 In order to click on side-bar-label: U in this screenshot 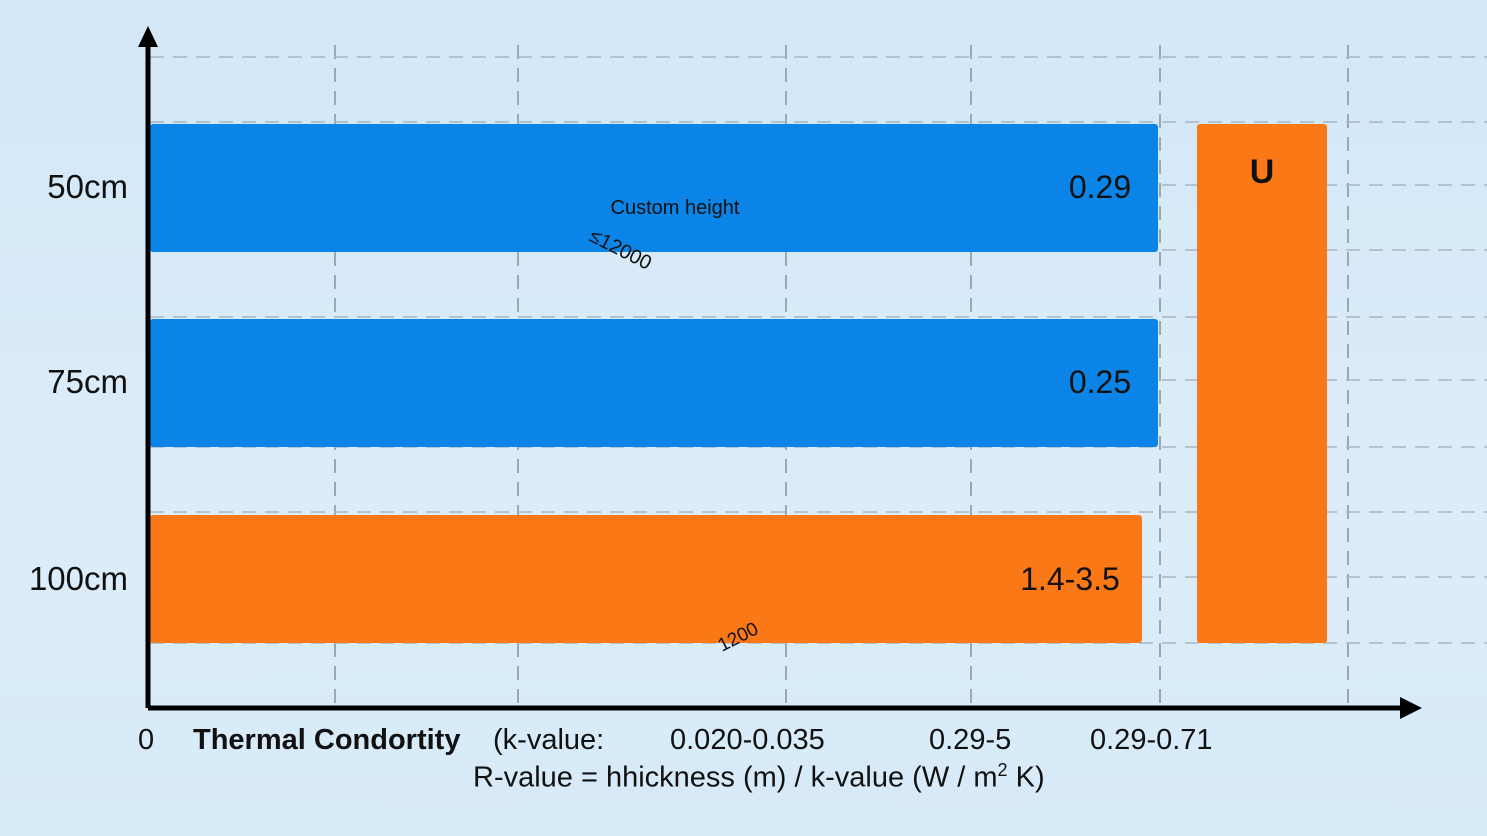, I will do `click(1262, 172)`.